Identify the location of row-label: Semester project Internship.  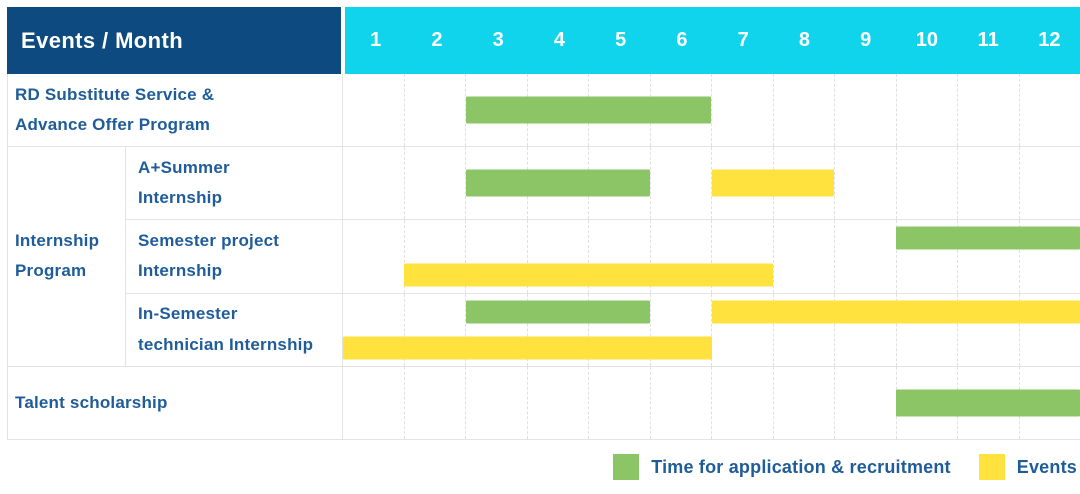
(233, 256).